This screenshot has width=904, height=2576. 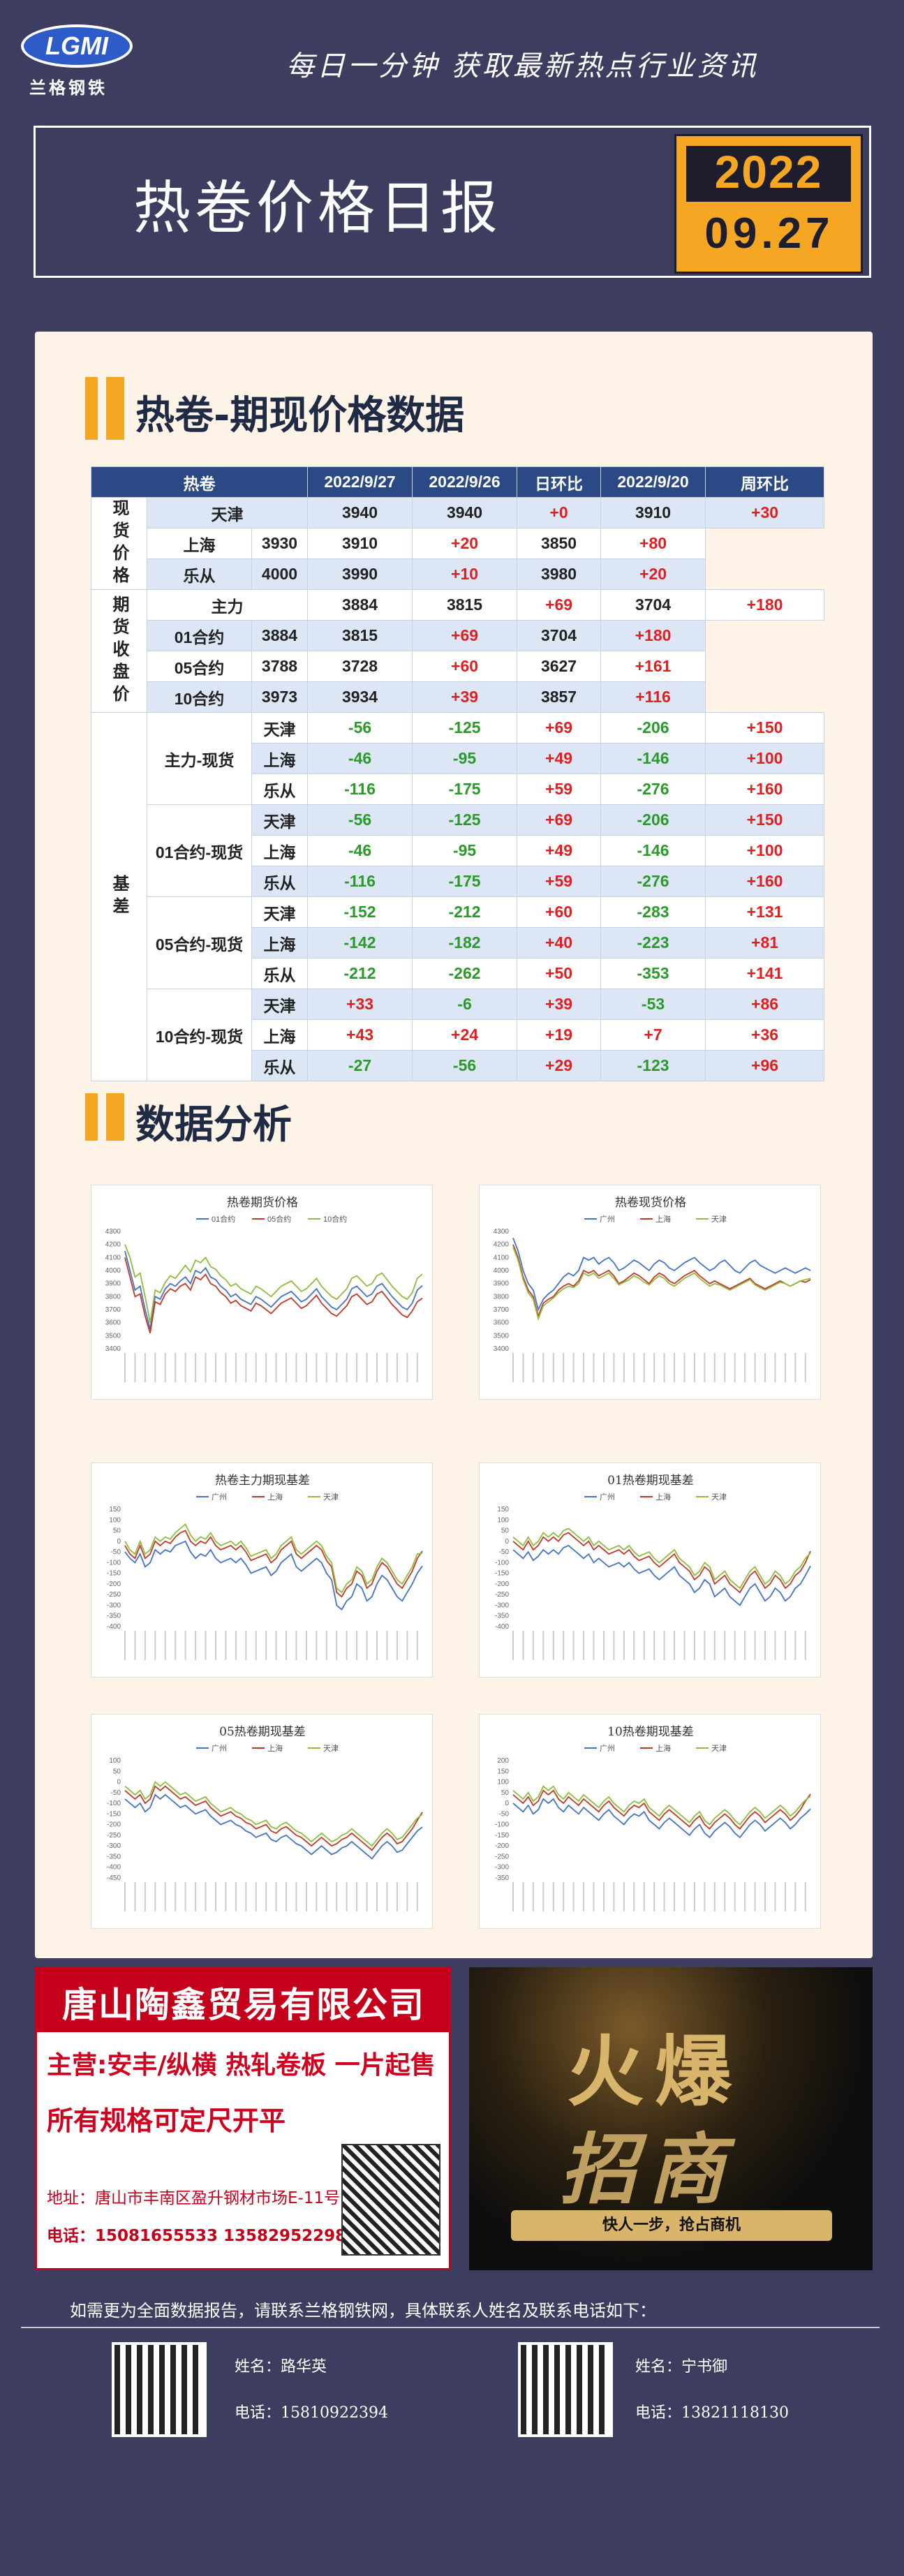 What do you see at coordinates (199, 635) in the screenshot?
I see `row-label: 01合约` at bounding box center [199, 635].